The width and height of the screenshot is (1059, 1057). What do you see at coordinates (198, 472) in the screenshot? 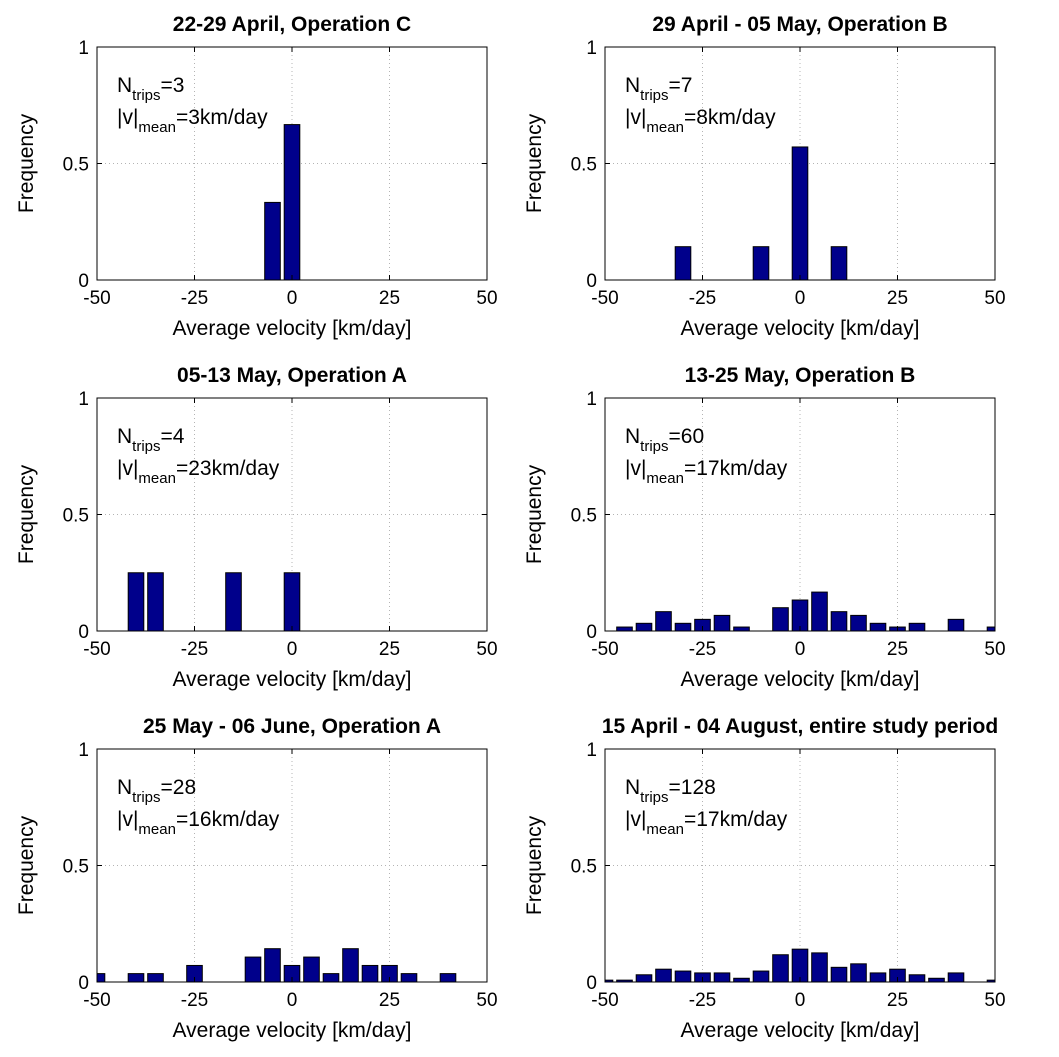
I see `mean-velocity-annotation: |v|mean=23km/day` at bounding box center [198, 472].